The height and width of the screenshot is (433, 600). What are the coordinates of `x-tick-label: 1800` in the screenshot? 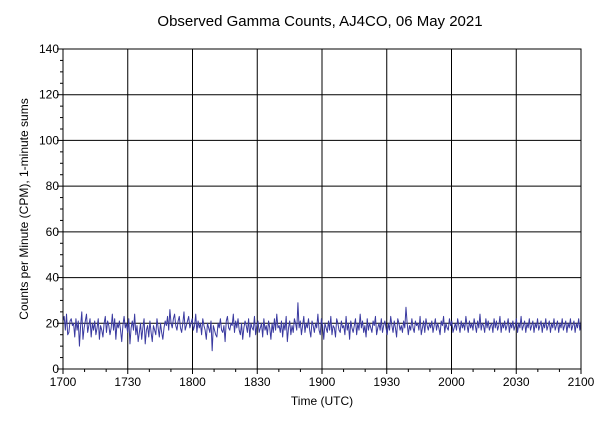 It's located at (192, 382).